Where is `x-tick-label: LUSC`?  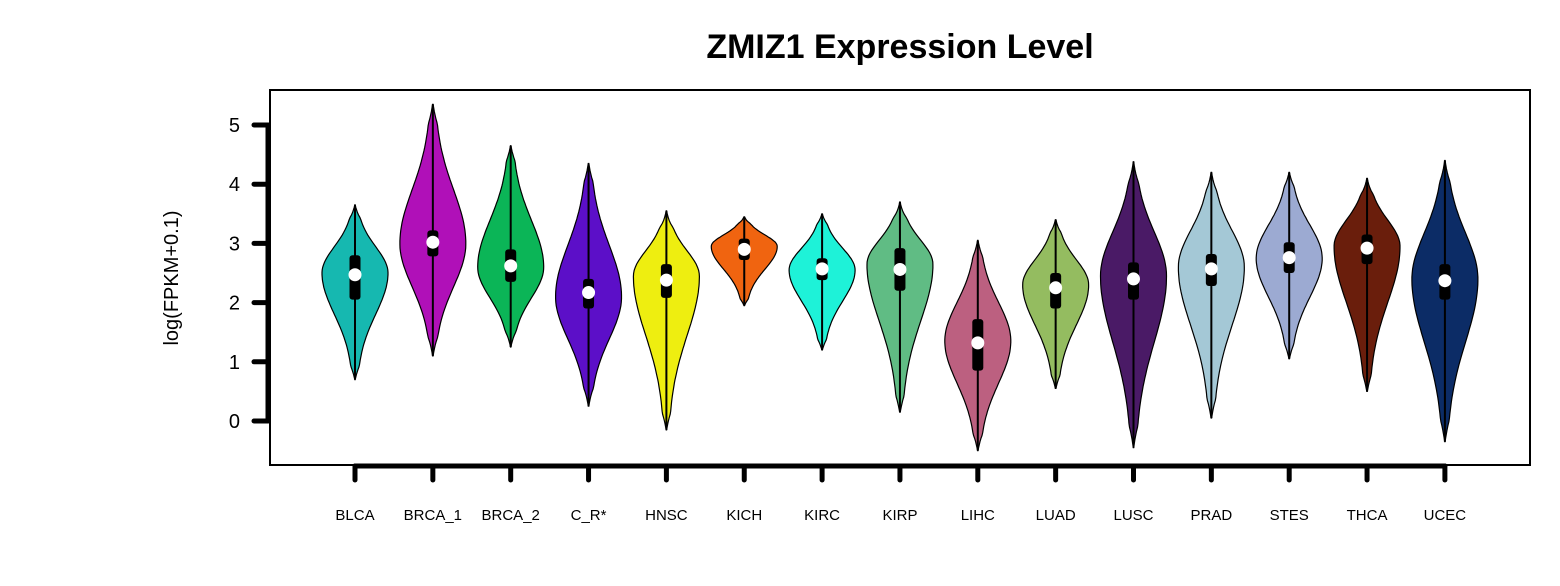 x-tick-label: LUSC is located at coordinates (1133, 515).